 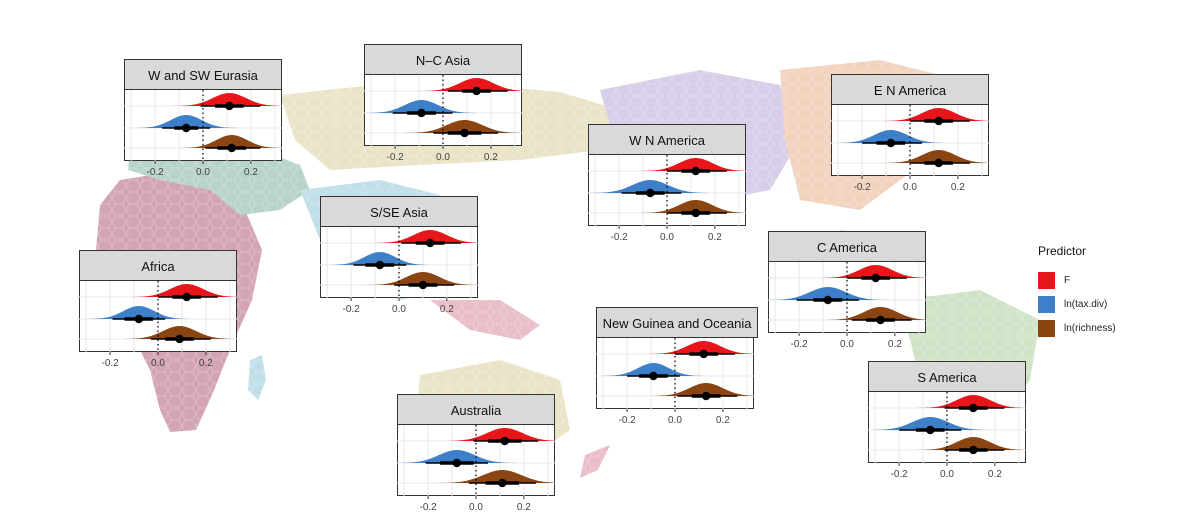 I want to click on panel-title: C America, so click(x=847, y=246).